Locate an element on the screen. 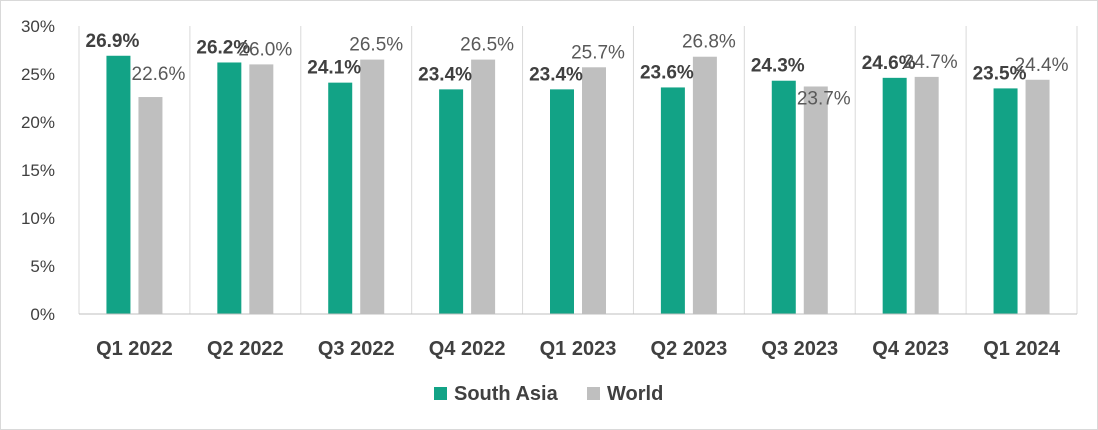  legend: South Asia World is located at coordinates (548, 394).